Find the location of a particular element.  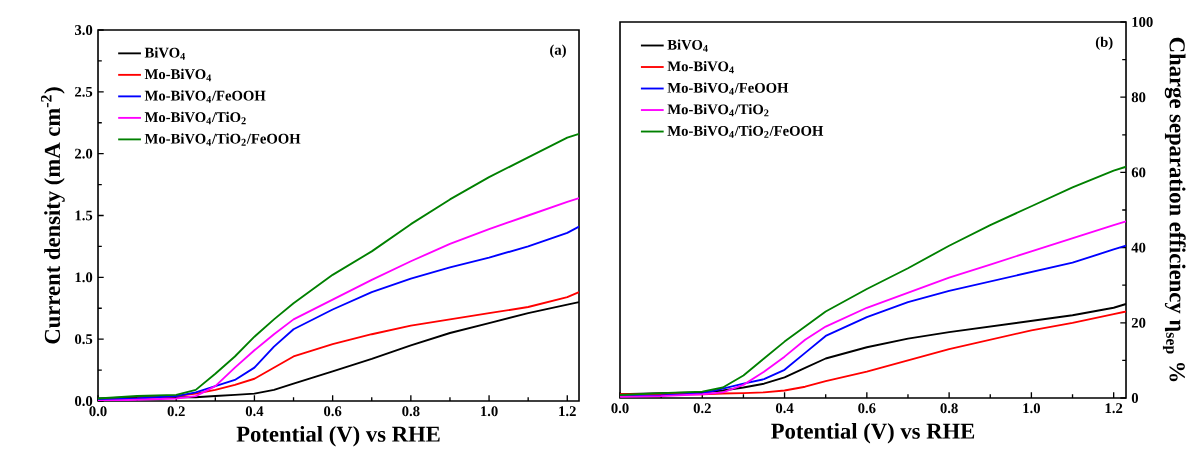

y2-tick-label: 80 is located at coordinates (1138, 97).